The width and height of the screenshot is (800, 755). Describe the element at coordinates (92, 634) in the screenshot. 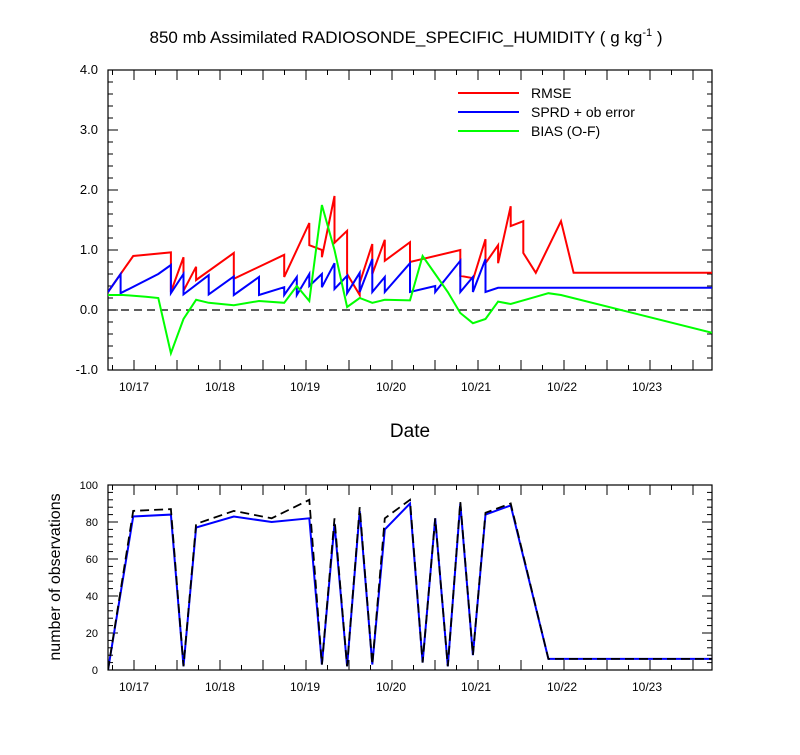

I see `y-tick-label: 20` at that location.